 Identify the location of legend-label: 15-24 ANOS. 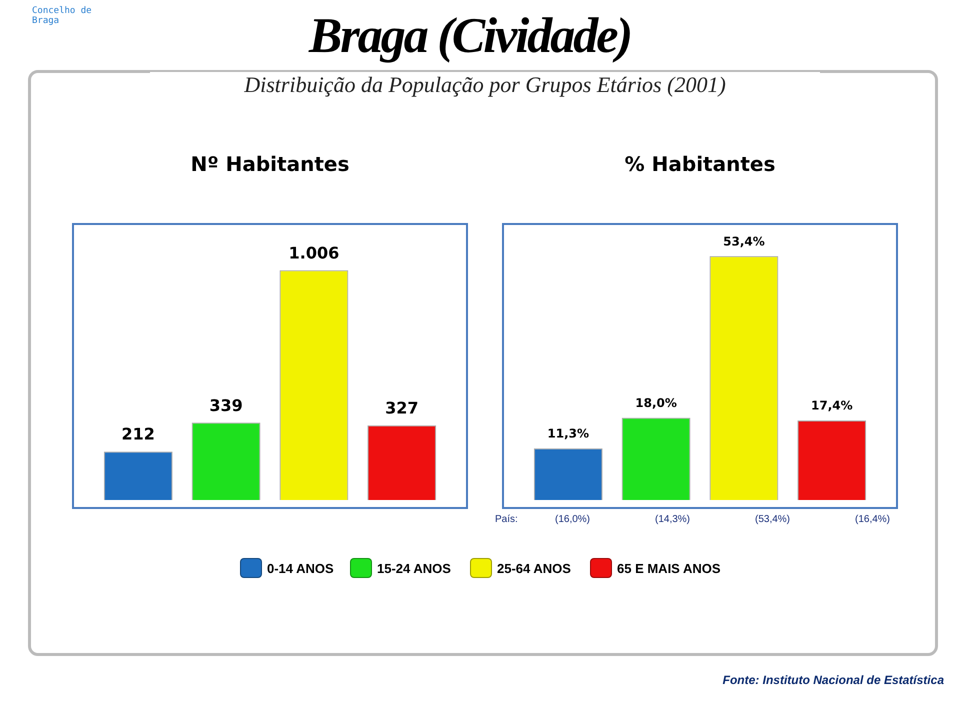
(414, 568).